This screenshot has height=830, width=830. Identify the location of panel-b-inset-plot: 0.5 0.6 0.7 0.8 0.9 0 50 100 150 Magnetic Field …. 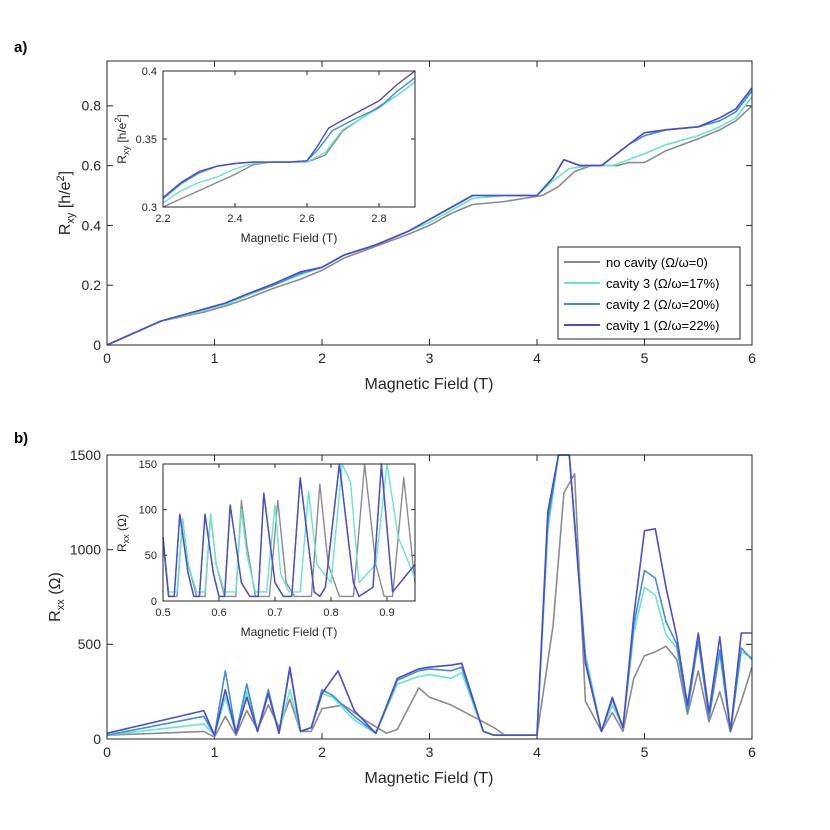
(265, 549).